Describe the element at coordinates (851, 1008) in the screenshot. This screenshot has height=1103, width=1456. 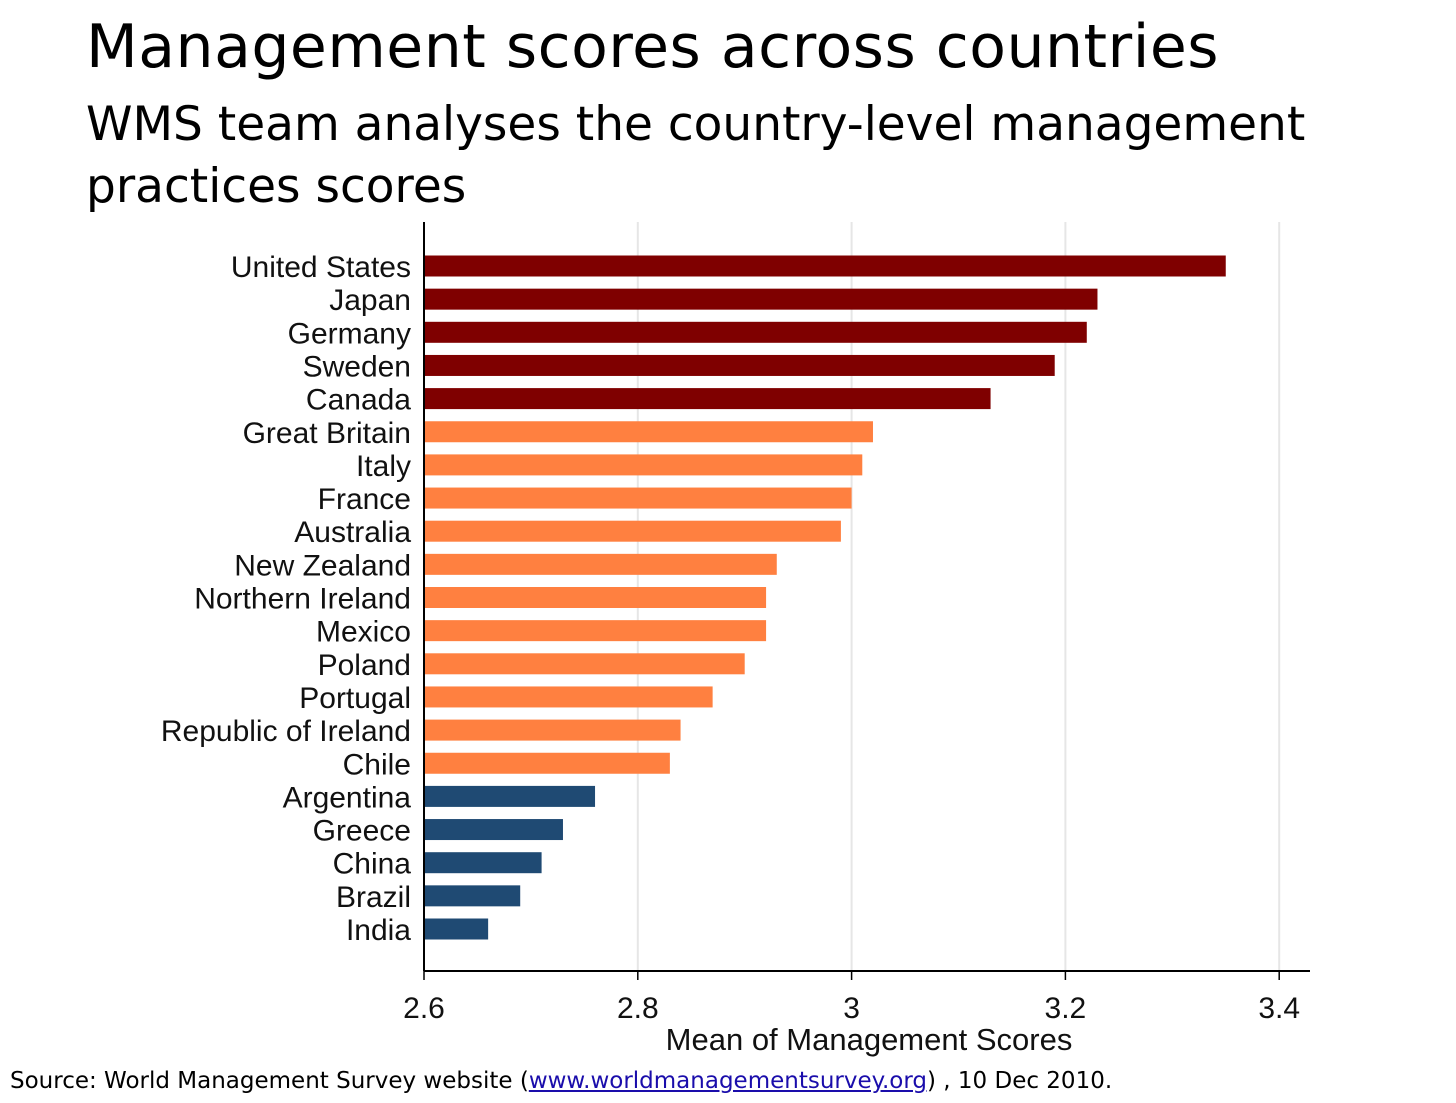
I see `x-tick-label: 3` at that location.